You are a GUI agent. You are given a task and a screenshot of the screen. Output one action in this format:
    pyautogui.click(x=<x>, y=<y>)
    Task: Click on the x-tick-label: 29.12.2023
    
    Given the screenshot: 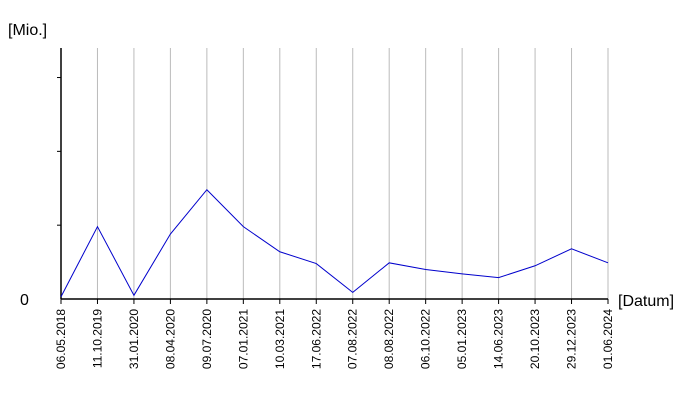 What is the action you would take?
    pyautogui.click(x=572, y=339)
    